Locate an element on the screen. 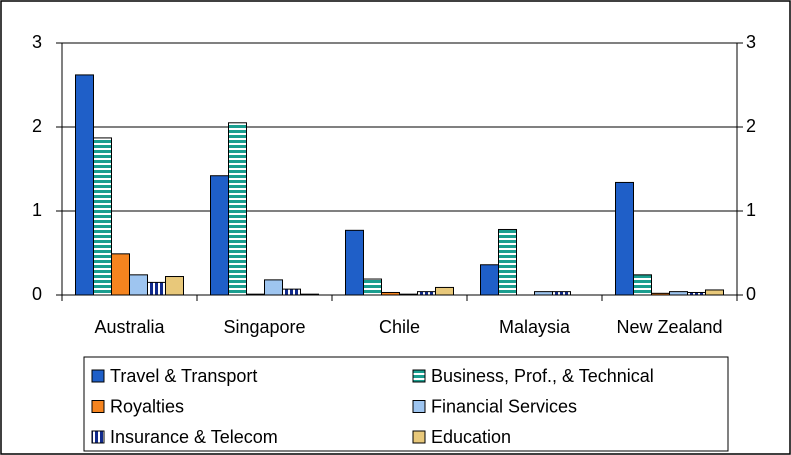 This screenshot has height=455, width=791. x-tick-label: Chile is located at coordinates (399, 327).